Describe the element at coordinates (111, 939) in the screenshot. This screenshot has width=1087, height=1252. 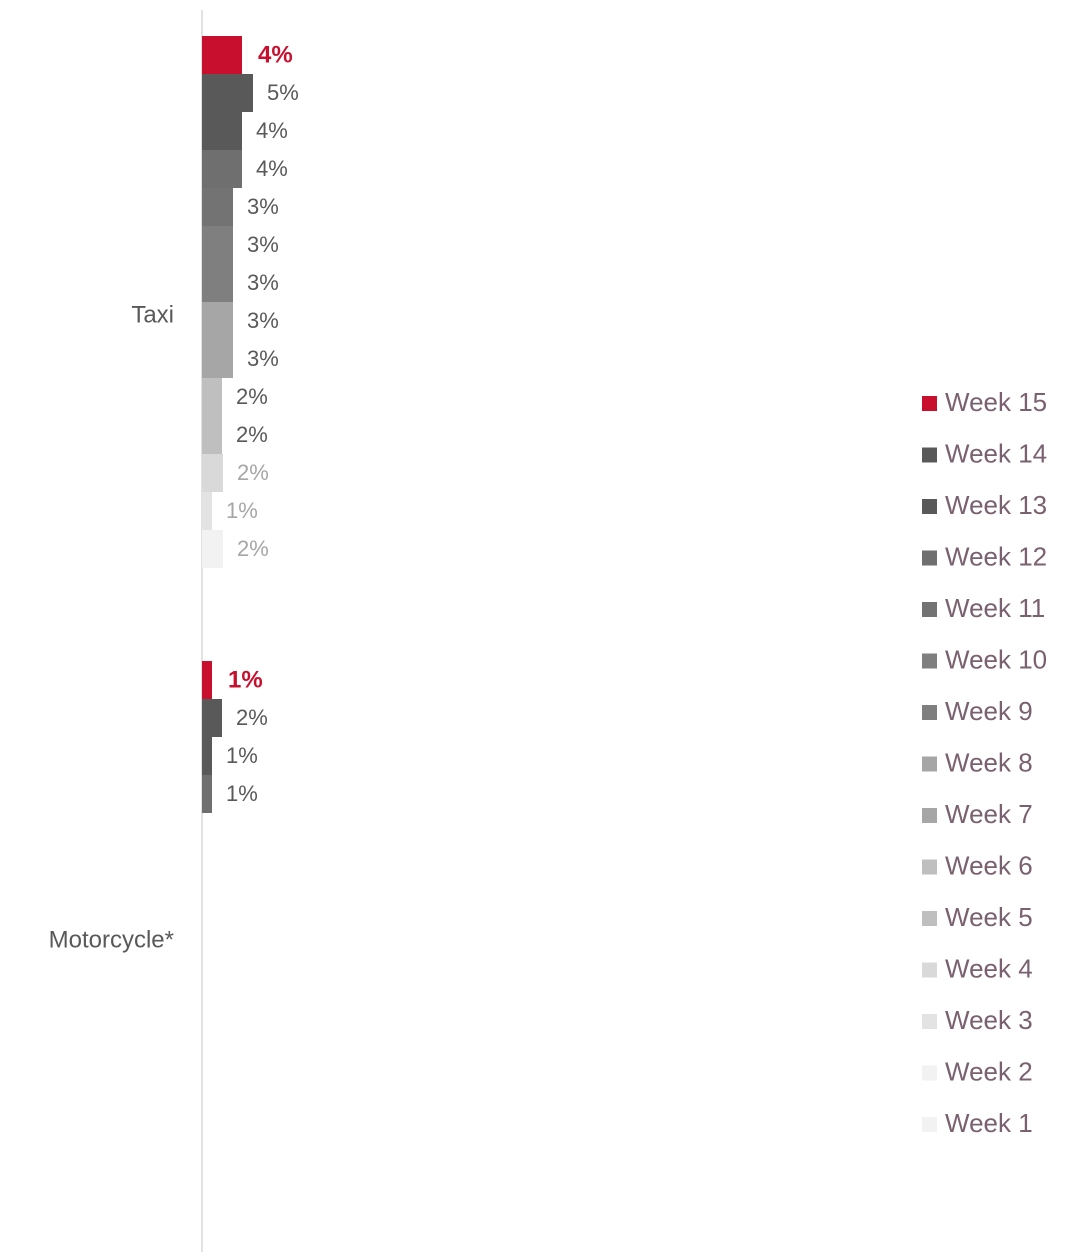
I see `category-label: Motorcycle*` at that location.